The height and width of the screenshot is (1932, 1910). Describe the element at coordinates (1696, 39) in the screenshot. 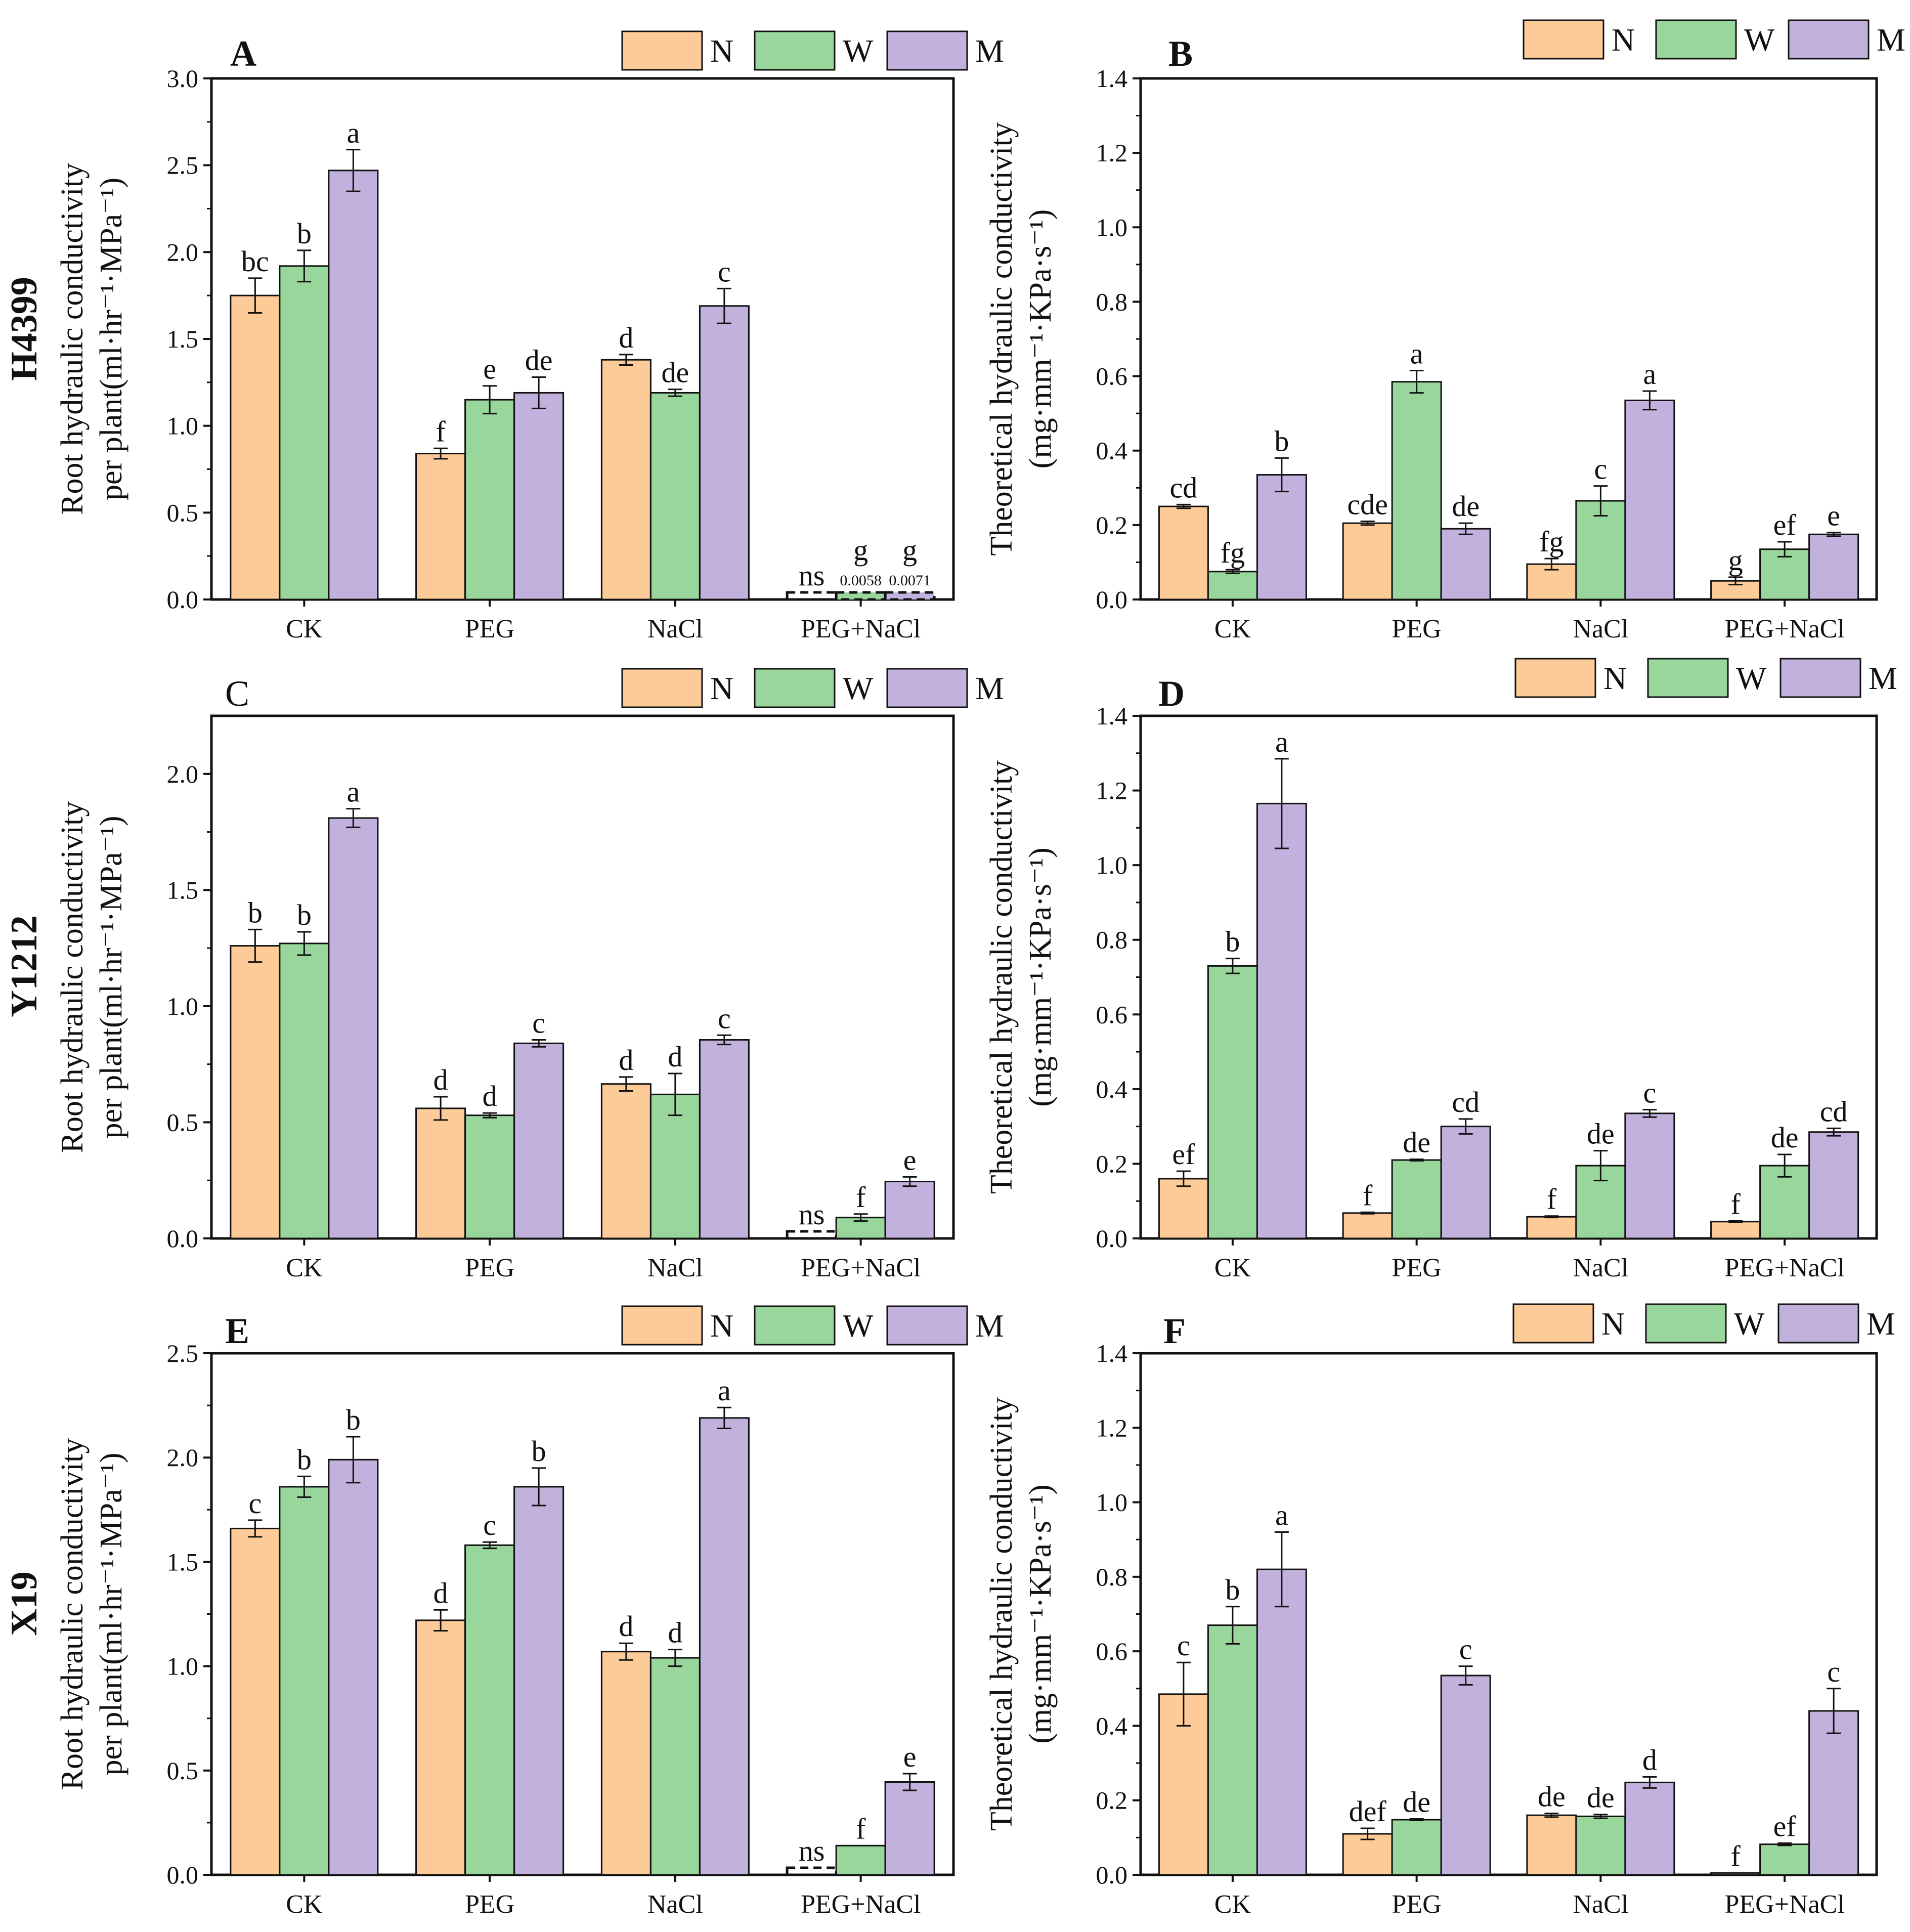

I see `legend-swatch-w` at that location.